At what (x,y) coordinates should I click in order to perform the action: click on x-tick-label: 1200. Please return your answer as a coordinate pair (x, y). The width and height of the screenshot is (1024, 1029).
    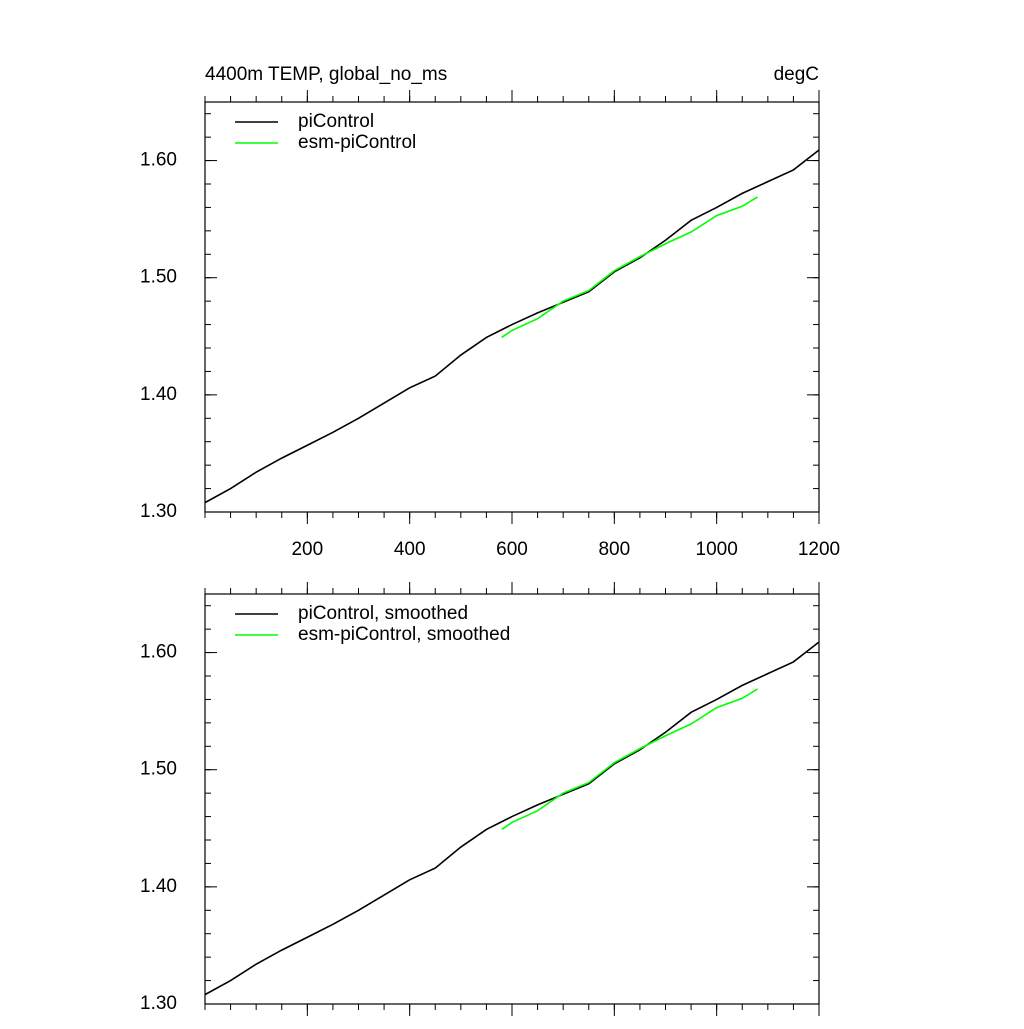
    Looking at the image, I should click on (819, 549).